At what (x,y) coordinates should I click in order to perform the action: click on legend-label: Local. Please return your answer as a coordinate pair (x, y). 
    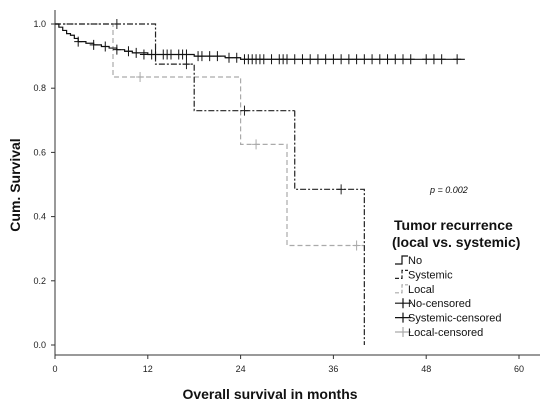
    Looking at the image, I should click on (421, 290).